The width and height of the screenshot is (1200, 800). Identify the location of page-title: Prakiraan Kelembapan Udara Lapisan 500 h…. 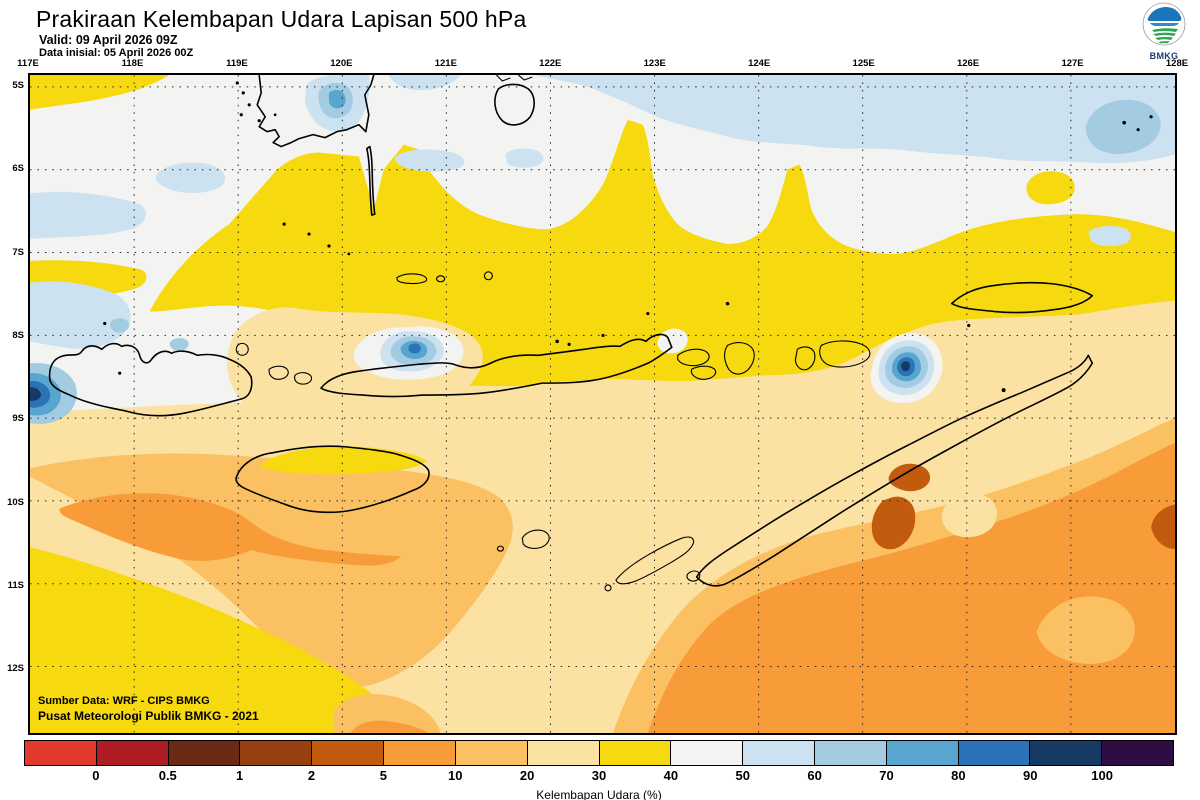
(281, 19).